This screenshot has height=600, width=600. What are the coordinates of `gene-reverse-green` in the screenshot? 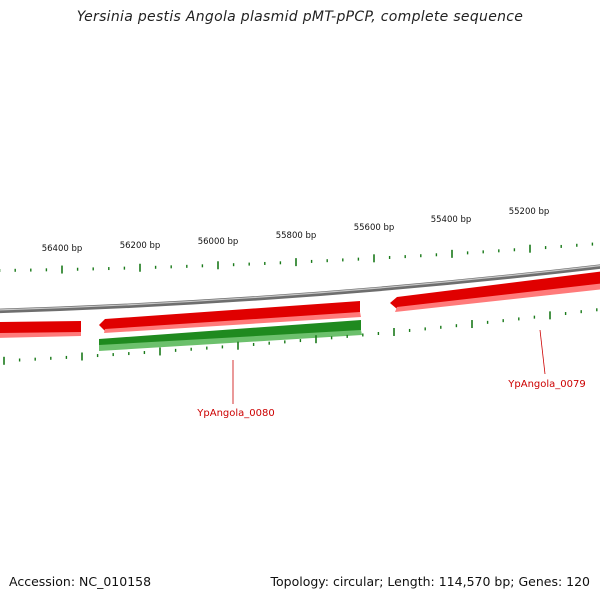 It's located at (230, 335).